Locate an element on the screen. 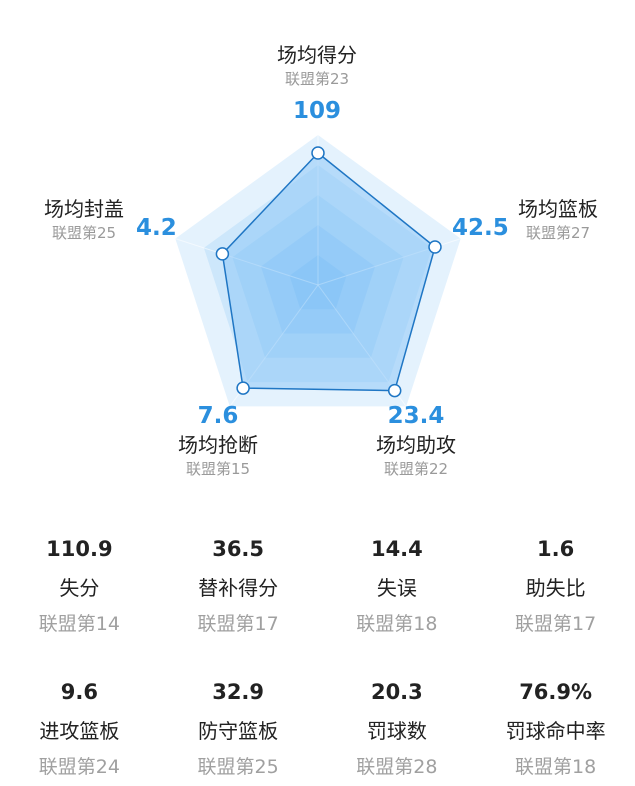  axis-label-stl: 场均抢断 联盟第15 is located at coordinates (218, 456).